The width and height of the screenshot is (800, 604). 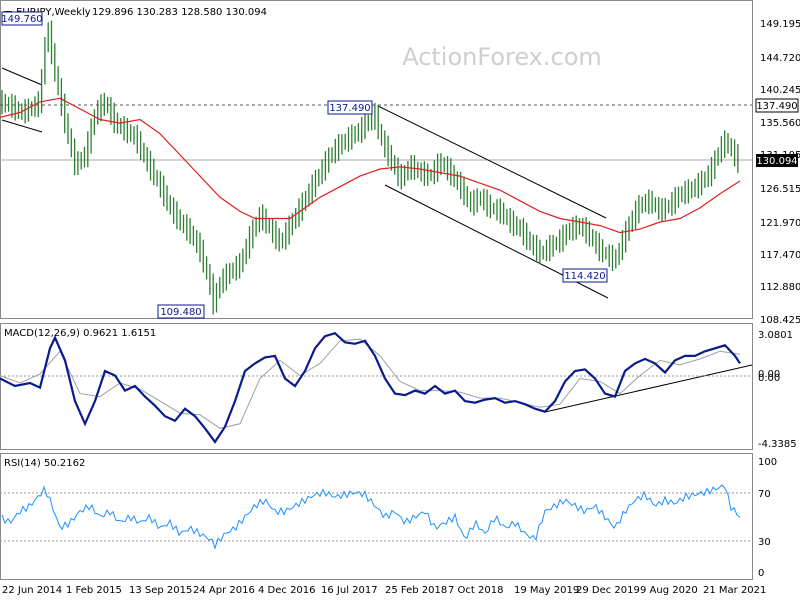 I want to click on symbol-label: EURJPY,Weekly, so click(x=53, y=12).